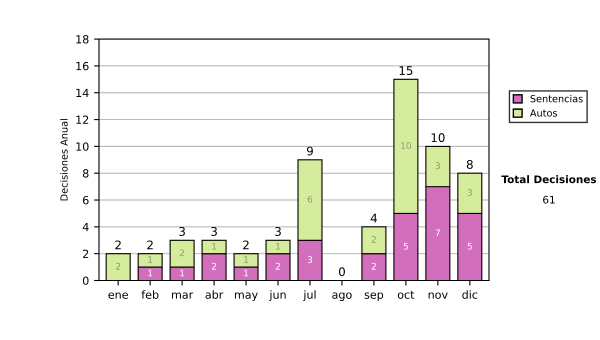  Describe the element at coordinates (118, 295) in the screenshot. I see `x-tick-label: ene` at that location.